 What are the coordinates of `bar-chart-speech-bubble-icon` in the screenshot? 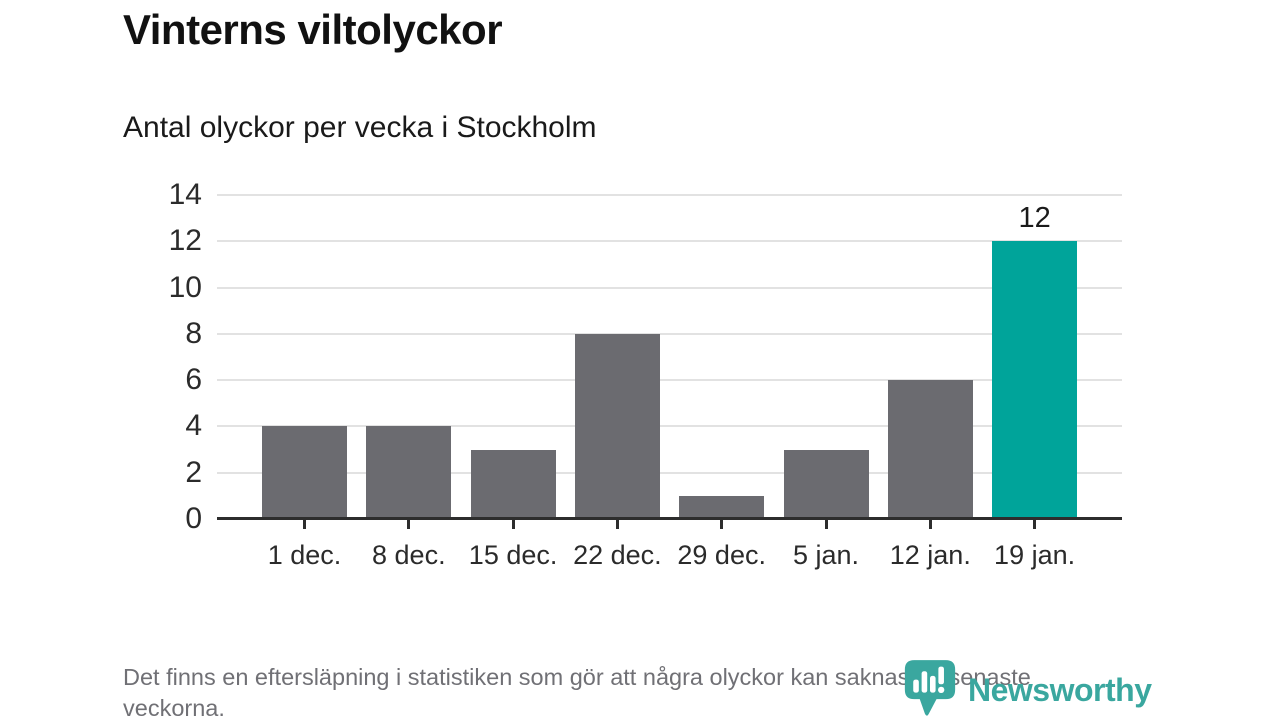 It's located at (930, 689).